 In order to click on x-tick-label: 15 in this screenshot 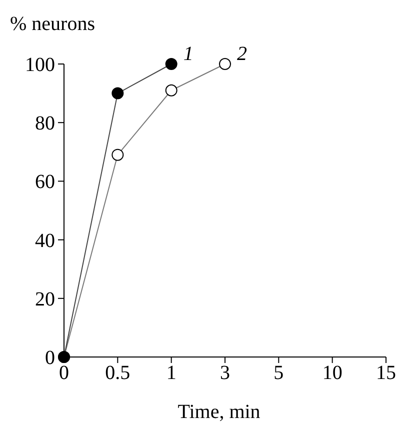, I will do `click(386, 373)`.